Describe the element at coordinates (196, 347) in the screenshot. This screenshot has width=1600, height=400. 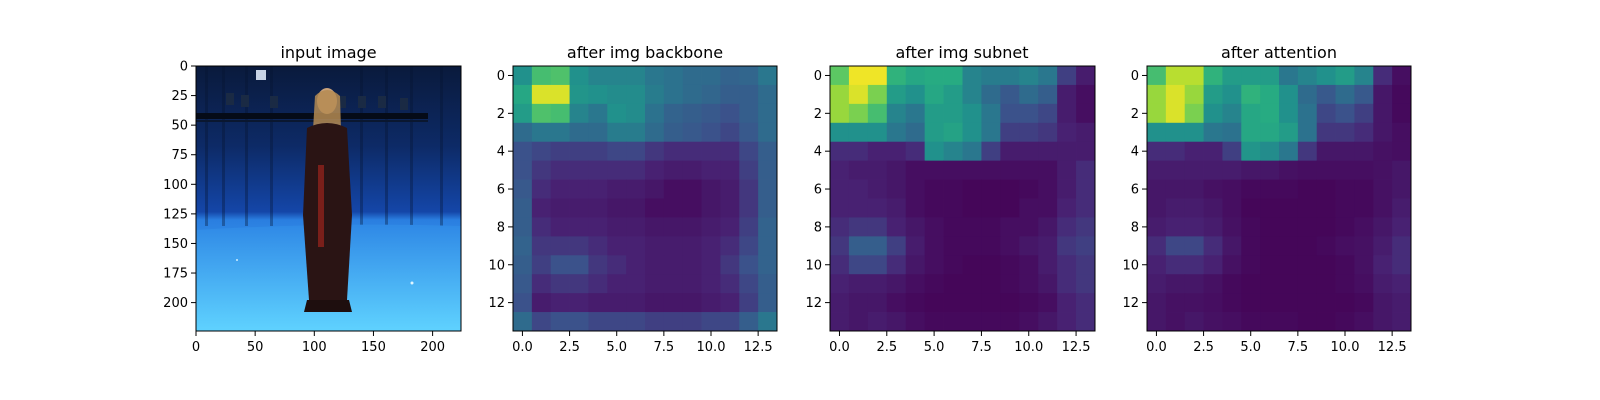
I see `x-tick-label: 0` at that location.